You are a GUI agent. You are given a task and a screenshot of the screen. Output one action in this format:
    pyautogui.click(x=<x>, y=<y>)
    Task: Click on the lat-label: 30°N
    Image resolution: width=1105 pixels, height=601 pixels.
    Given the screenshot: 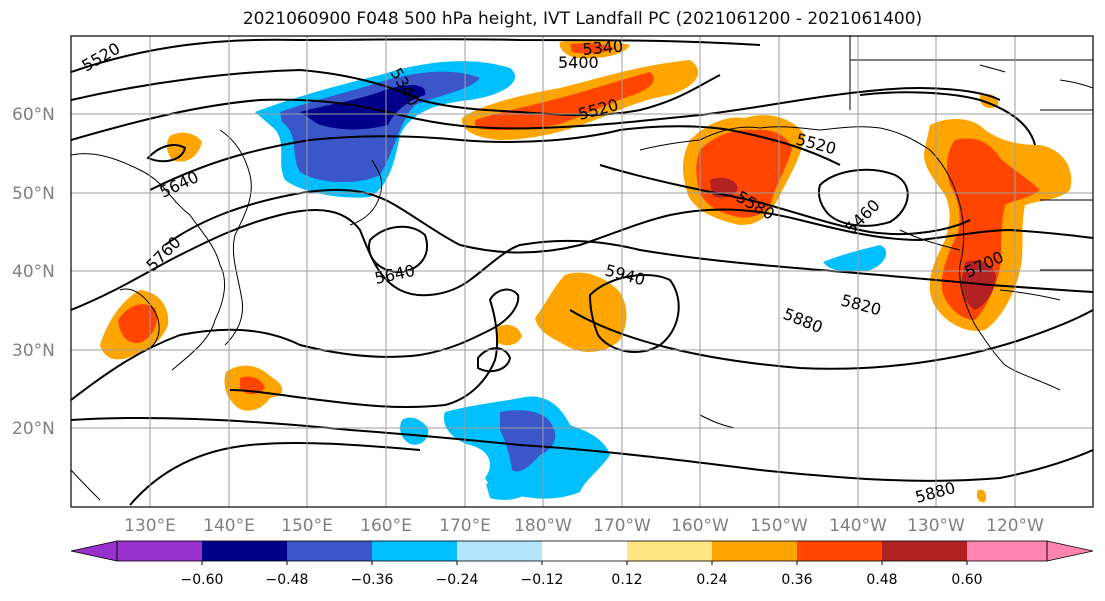 What is the action you would take?
    pyautogui.click(x=33, y=351)
    